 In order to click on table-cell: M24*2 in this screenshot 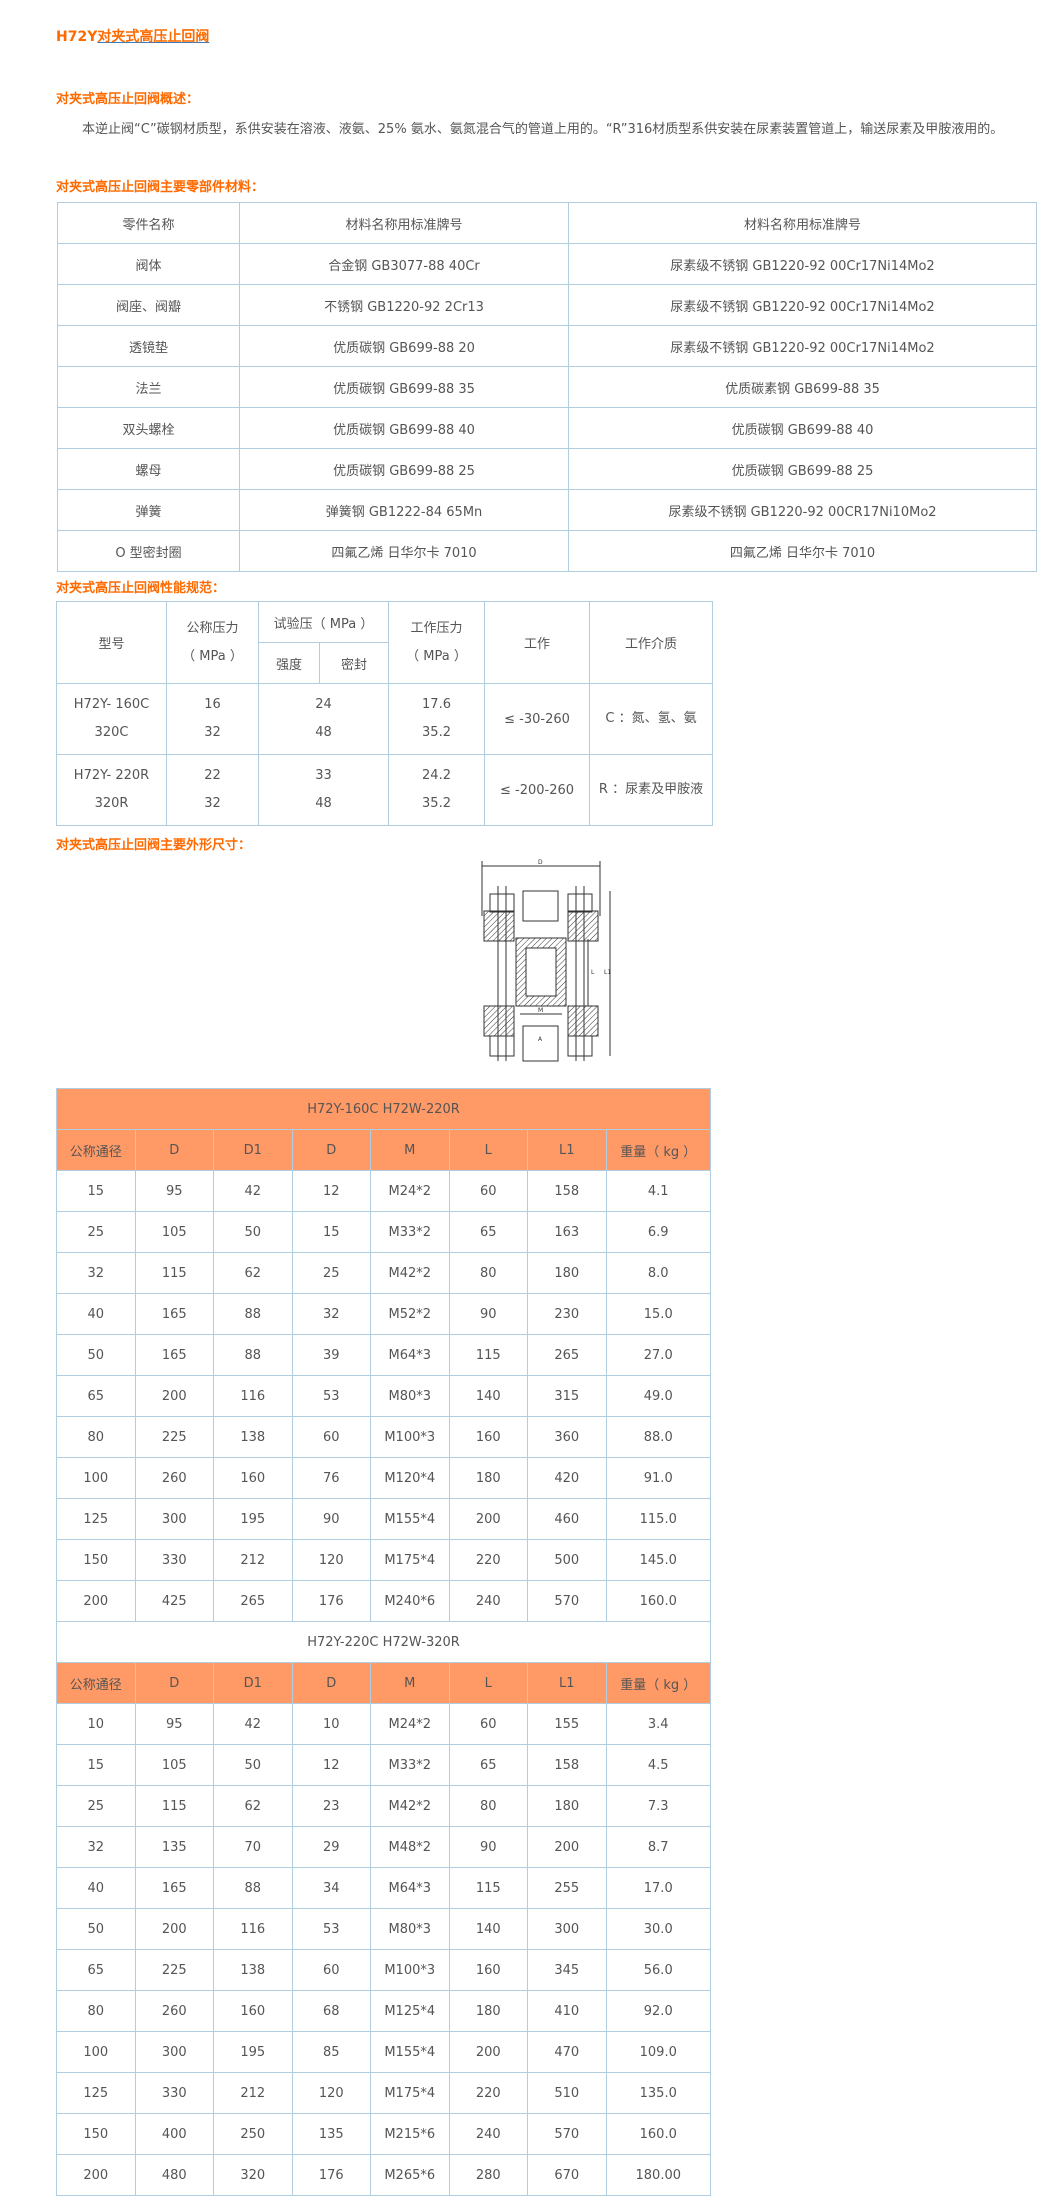, I will do `click(410, 1724)`.